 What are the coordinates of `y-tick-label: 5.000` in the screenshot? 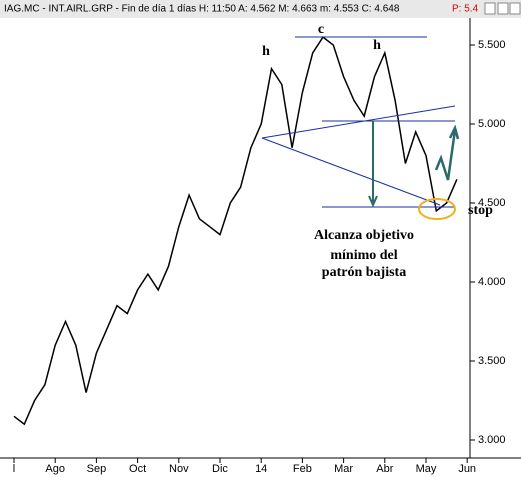 It's located at (492, 124).